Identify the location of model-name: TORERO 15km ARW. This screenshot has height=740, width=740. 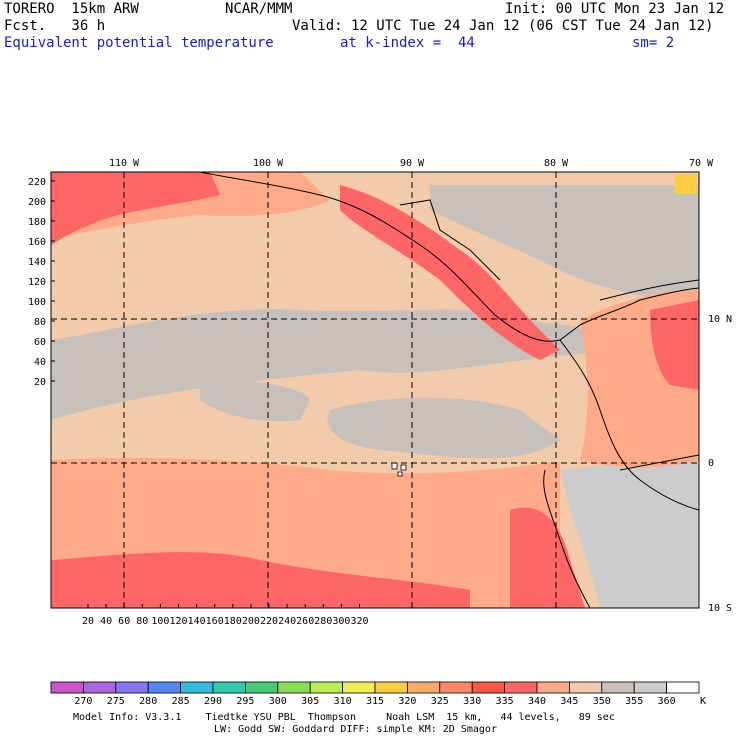
(71, 9).